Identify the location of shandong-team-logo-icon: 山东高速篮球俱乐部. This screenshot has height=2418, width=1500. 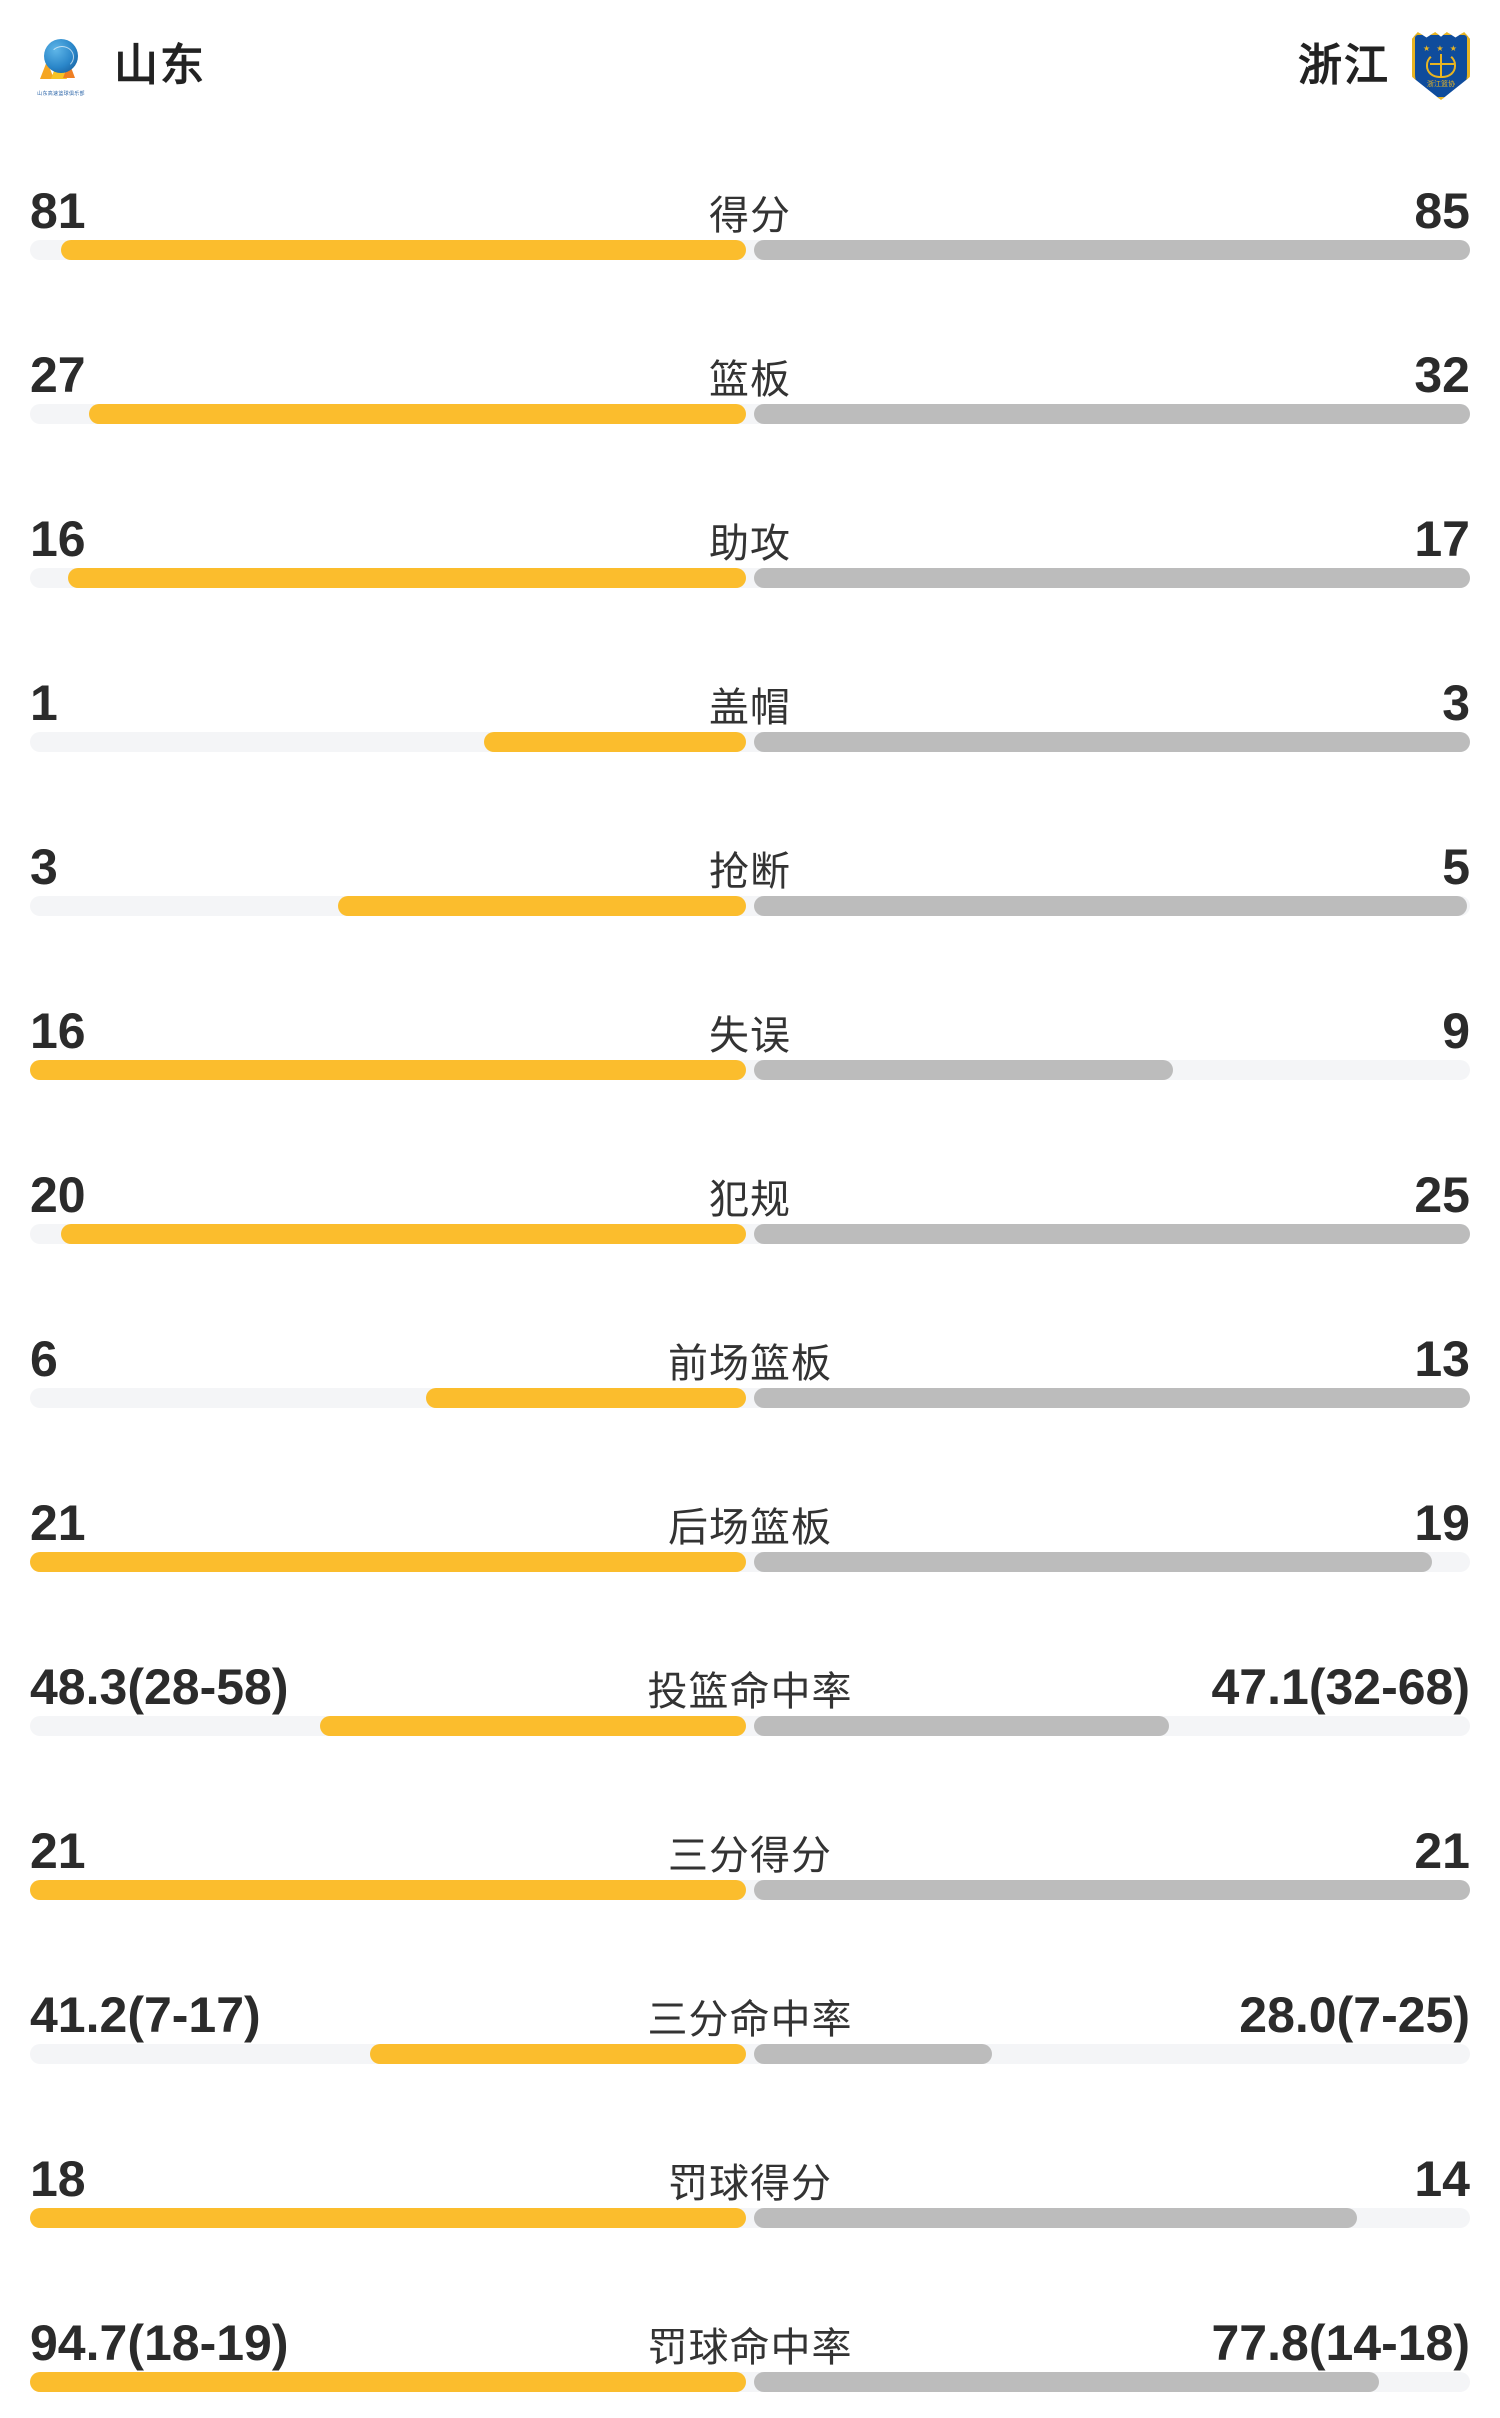
(61, 66).